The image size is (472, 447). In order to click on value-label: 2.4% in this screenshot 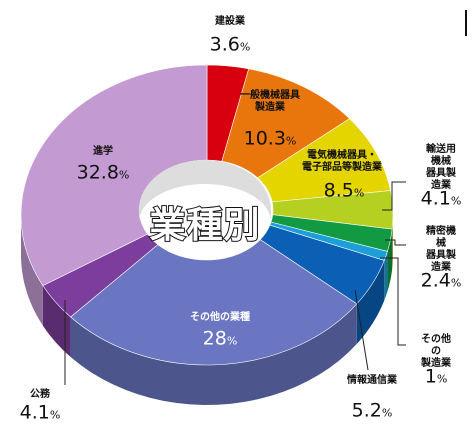, I will do `click(441, 280)`.